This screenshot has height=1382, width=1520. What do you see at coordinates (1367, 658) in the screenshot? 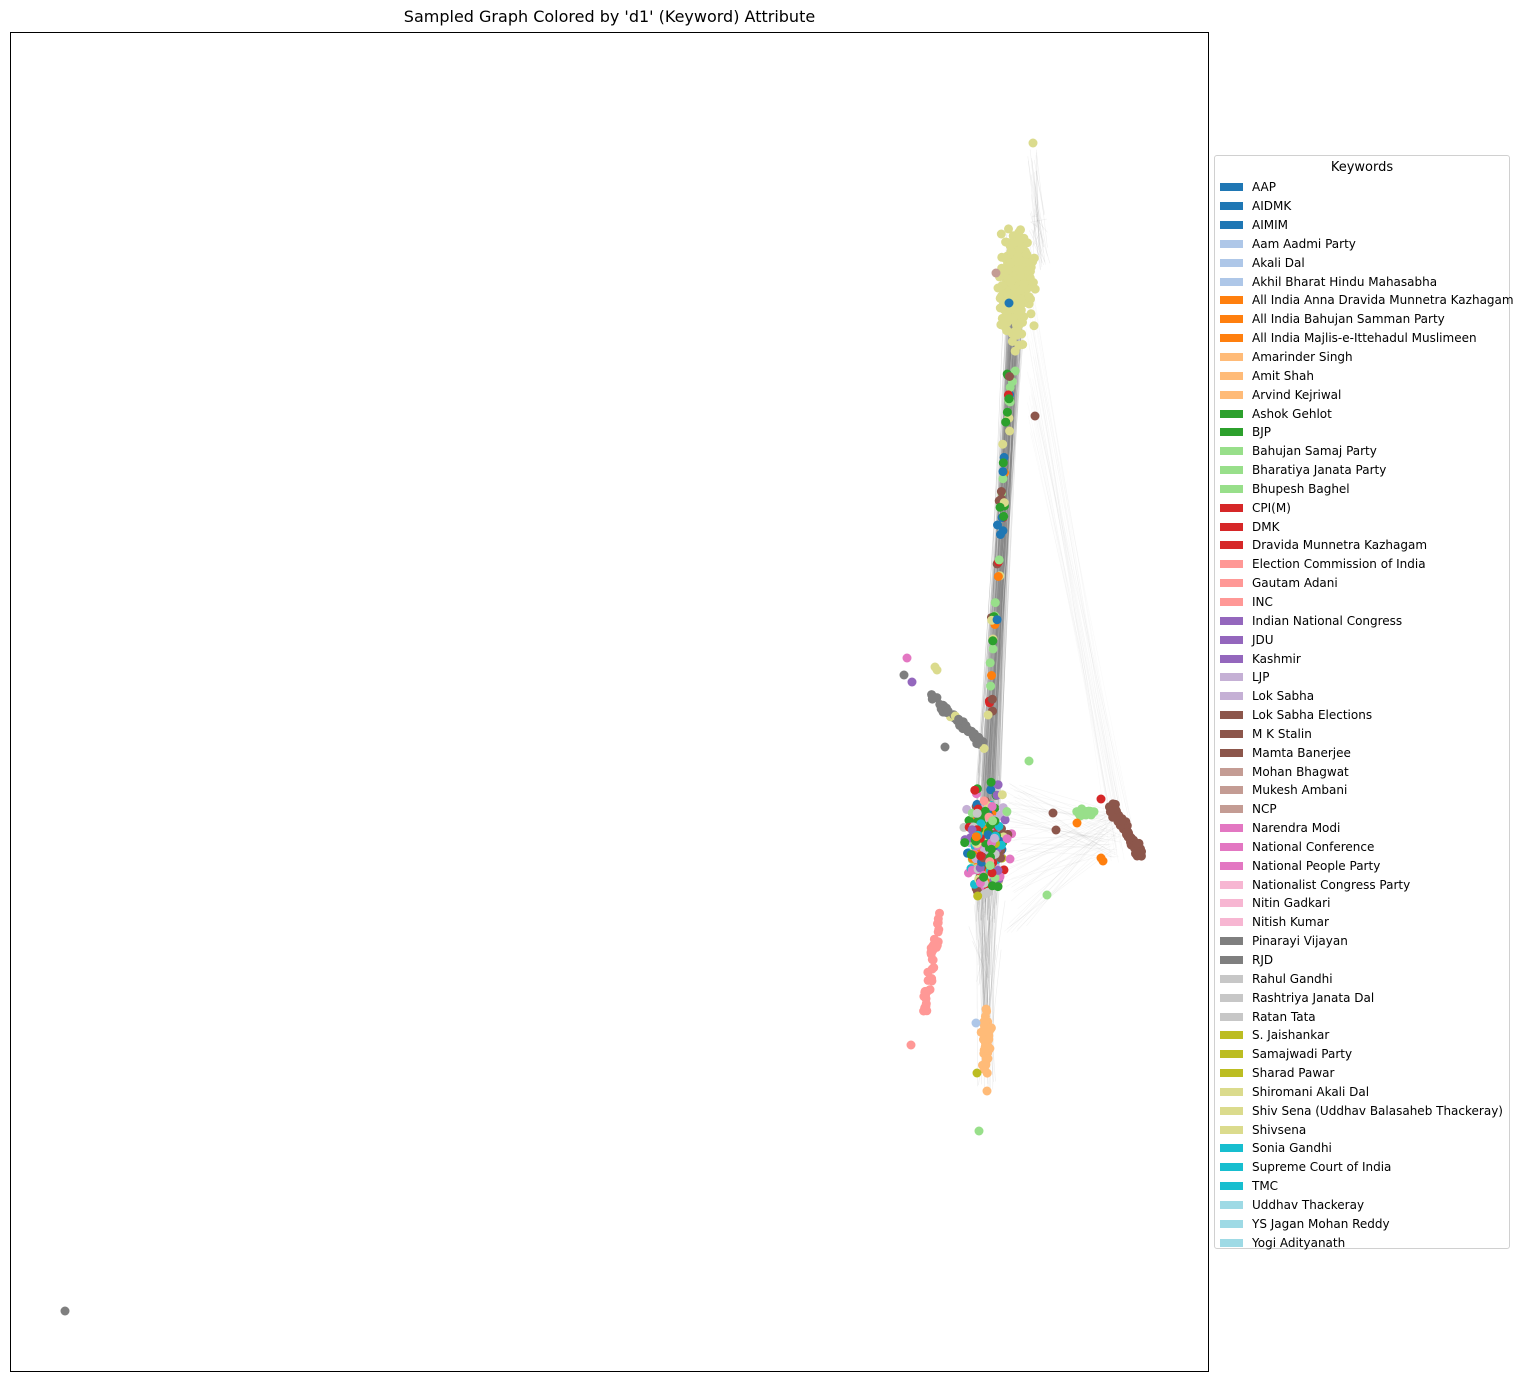
I see `legend-item: Kashmir` at bounding box center [1367, 658].